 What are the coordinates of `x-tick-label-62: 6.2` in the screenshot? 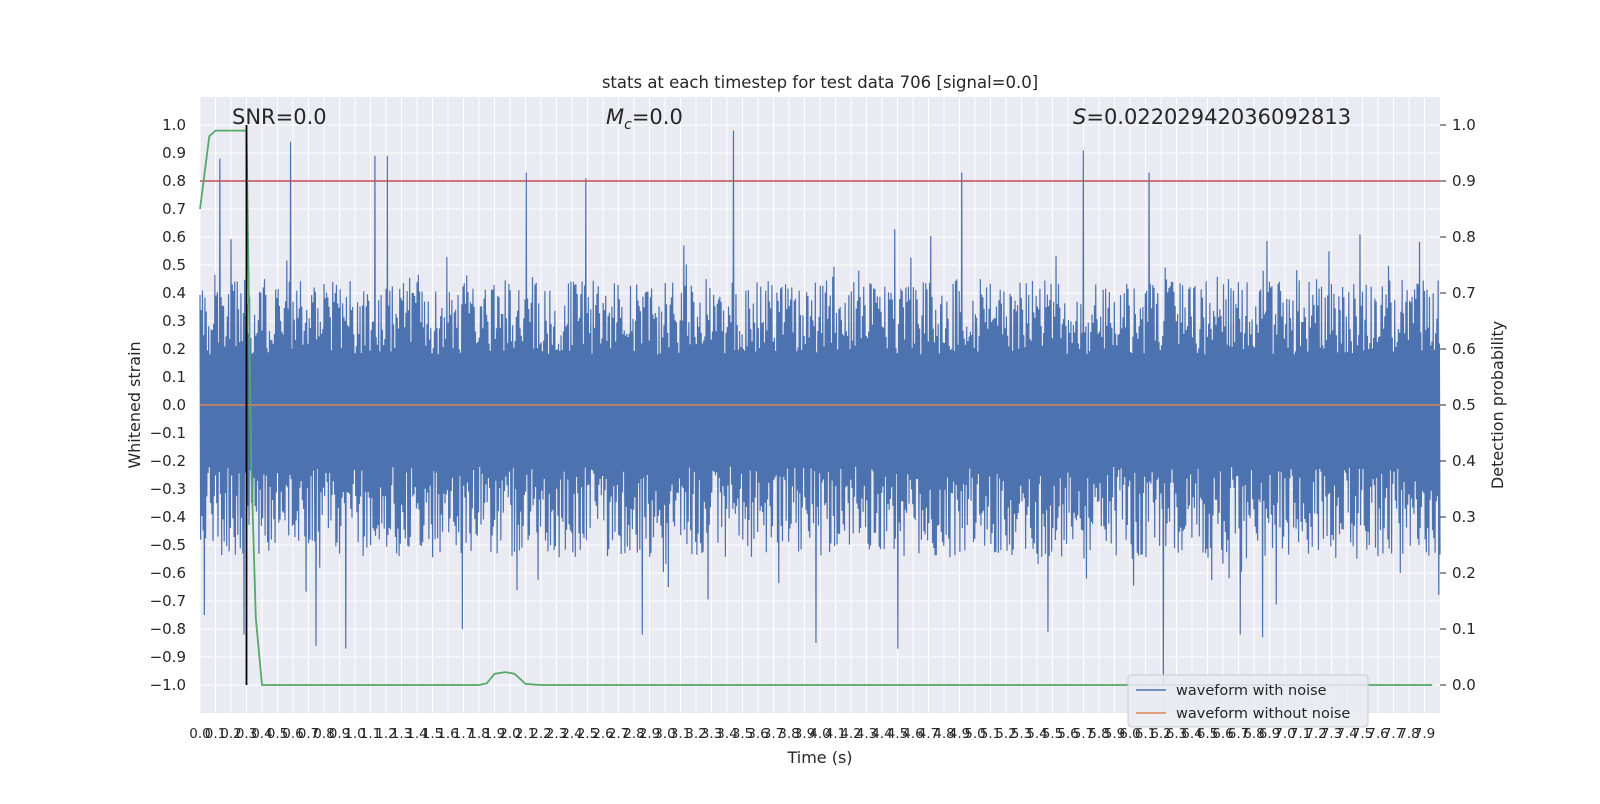 It's located at (1160, 734).